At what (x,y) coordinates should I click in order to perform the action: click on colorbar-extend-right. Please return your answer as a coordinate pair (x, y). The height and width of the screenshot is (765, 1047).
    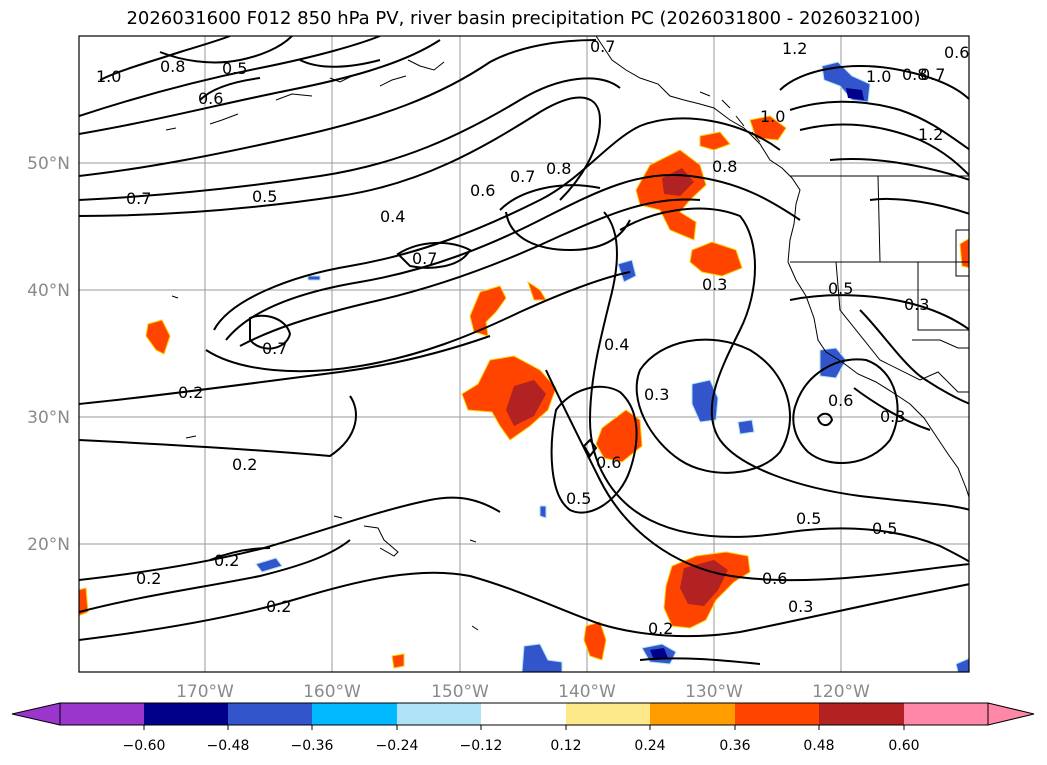
    Looking at the image, I should click on (1011, 714).